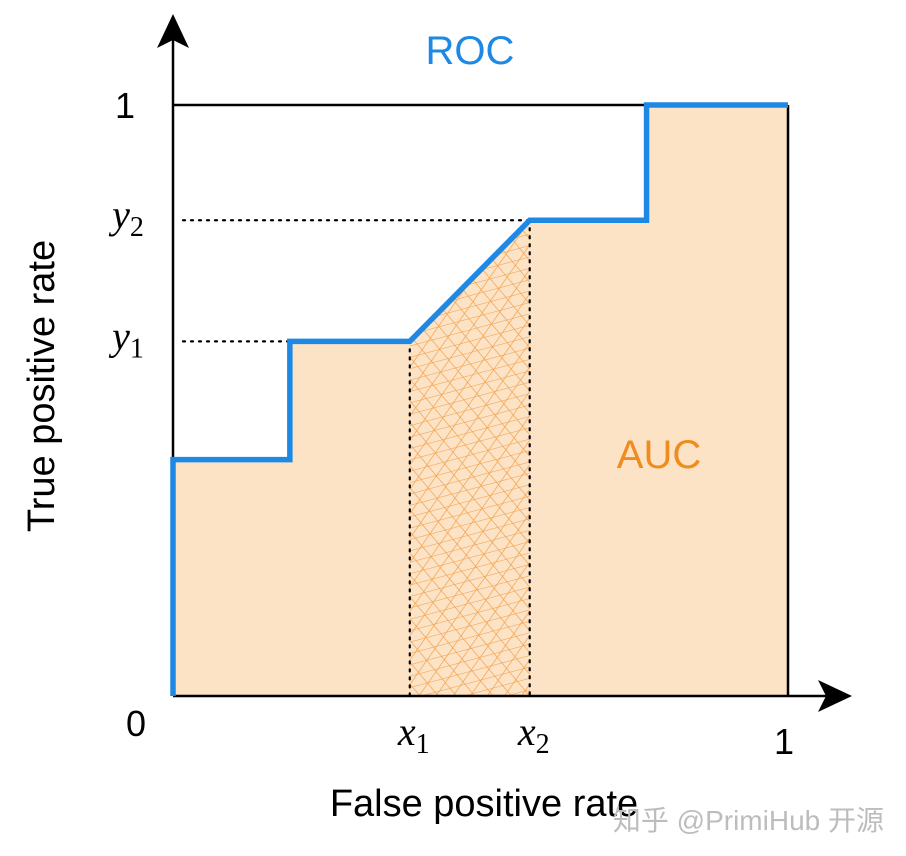  What do you see at coordinates (413, 734) in the screenshot?
I see `x-marker-label-1: x1` at bounding box center [413, 734].